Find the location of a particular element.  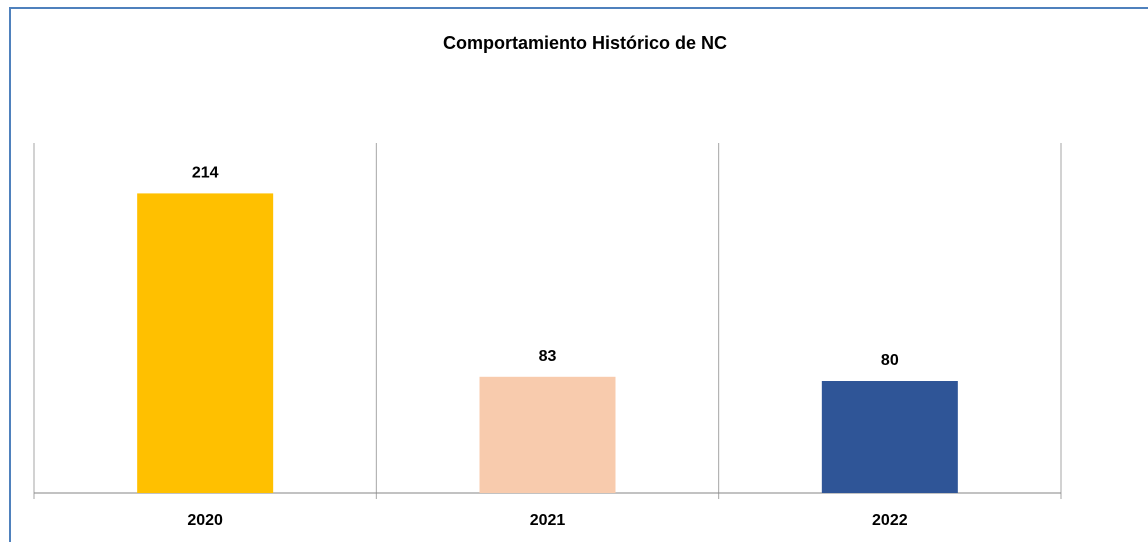

data-label: 214 is located at coordinates (205, 173).